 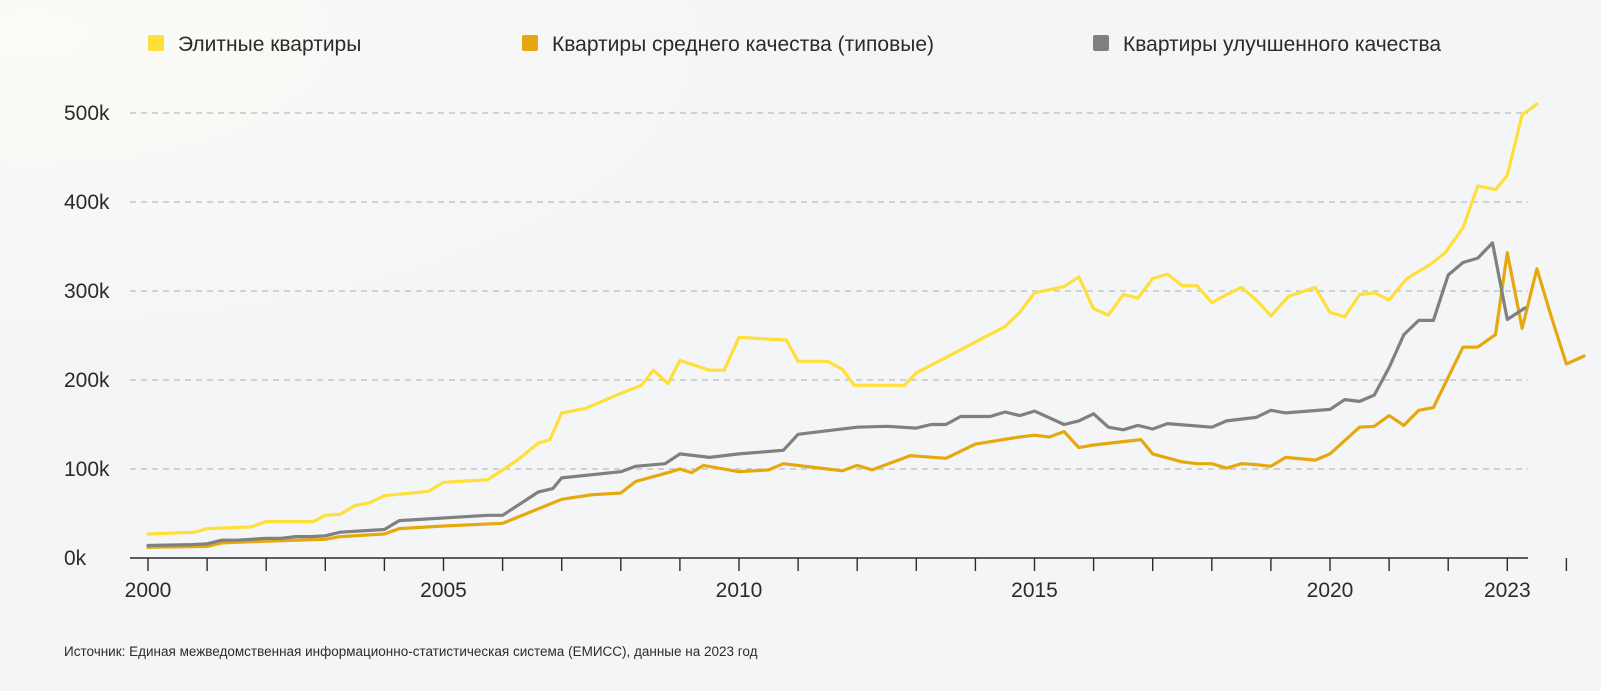 I want to click on y-tick-label: 300k, so click(x=87, y=291).